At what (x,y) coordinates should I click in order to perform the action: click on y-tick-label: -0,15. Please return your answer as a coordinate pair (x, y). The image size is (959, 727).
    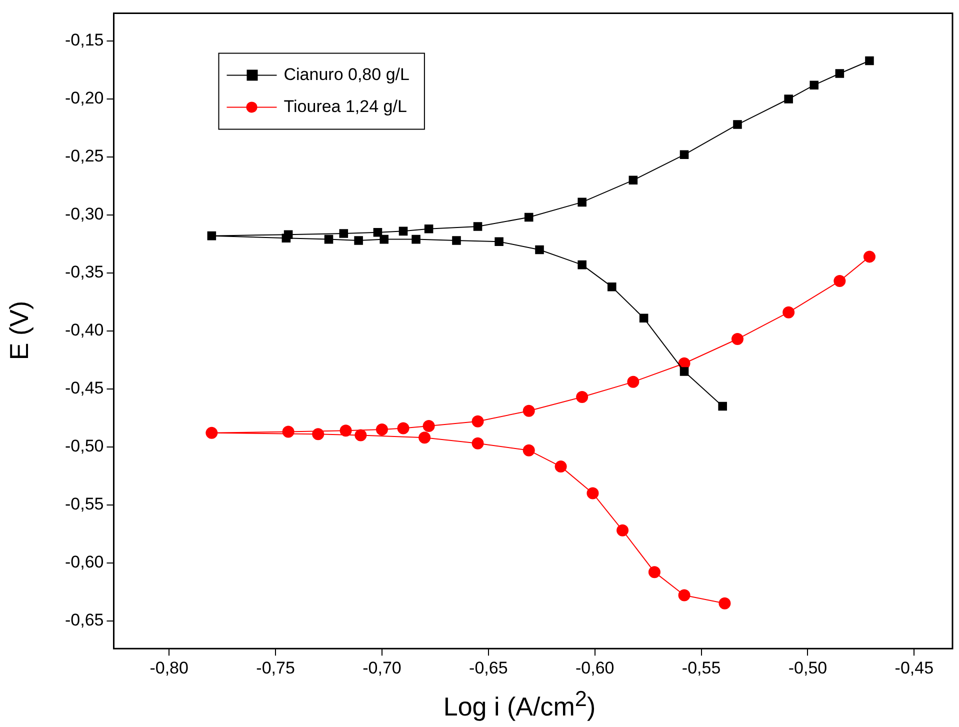
    Looking at the image, I should click on (84, 40).